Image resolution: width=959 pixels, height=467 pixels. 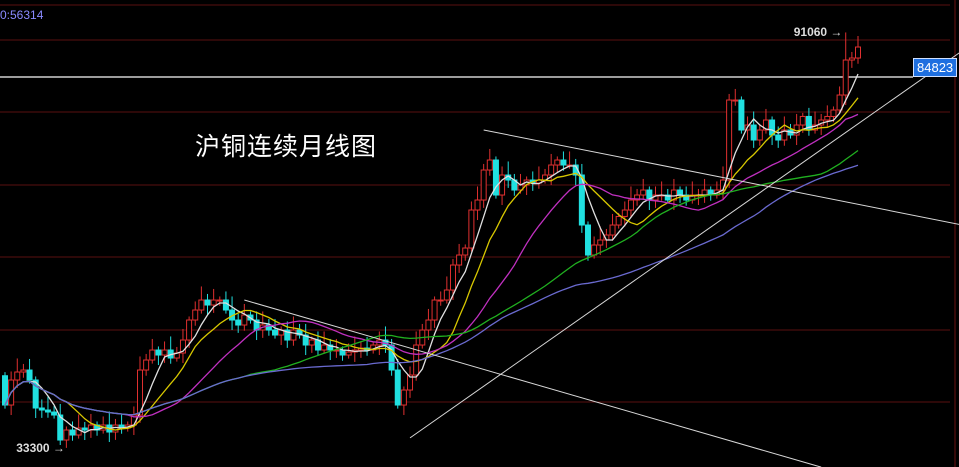 What do you see at coordinates (810, 32) in the screenshot?
I see `high-value: 91060` at bounding box center [810, 32].